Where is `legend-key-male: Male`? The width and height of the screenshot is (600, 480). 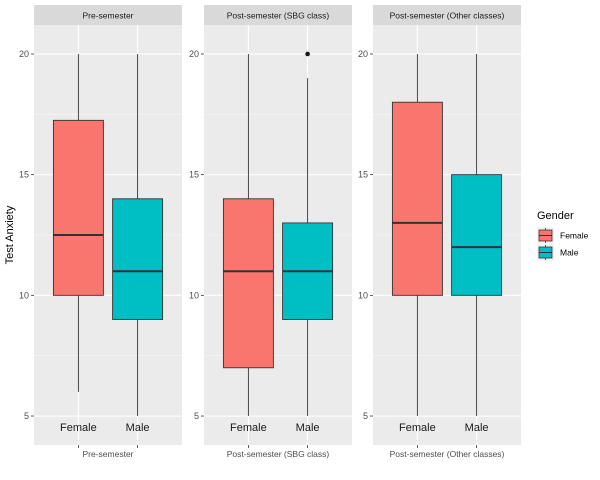
legend-key-male: Male is located at coordinates (558, 252).